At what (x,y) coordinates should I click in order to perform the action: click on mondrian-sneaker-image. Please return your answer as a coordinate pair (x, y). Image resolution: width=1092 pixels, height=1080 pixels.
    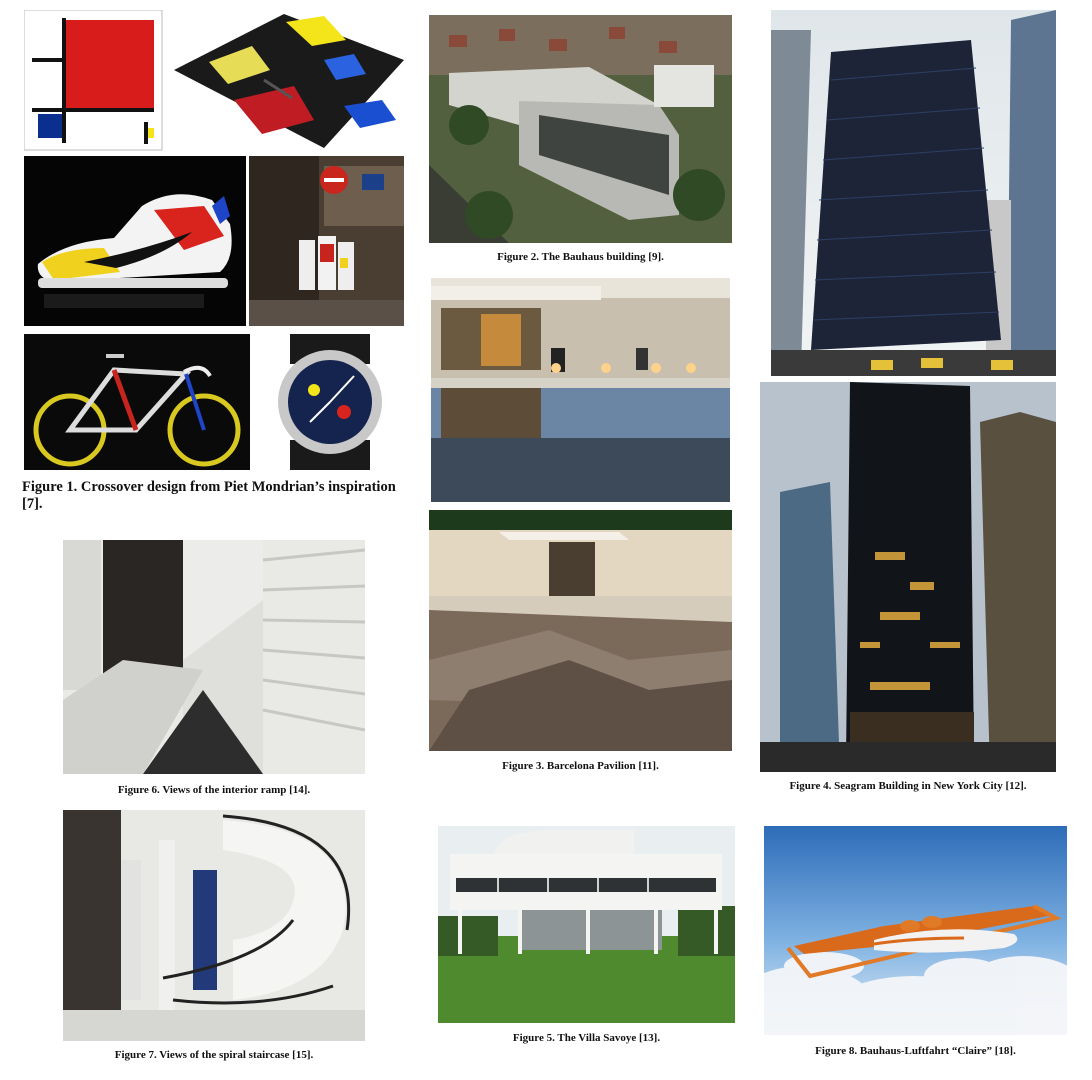
    Looking at the image, I should click on (135, 241).